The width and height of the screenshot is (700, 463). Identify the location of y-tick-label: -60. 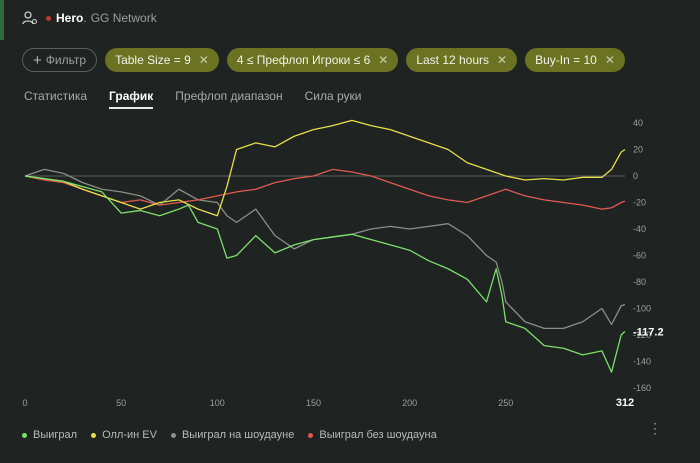
(639, 256).